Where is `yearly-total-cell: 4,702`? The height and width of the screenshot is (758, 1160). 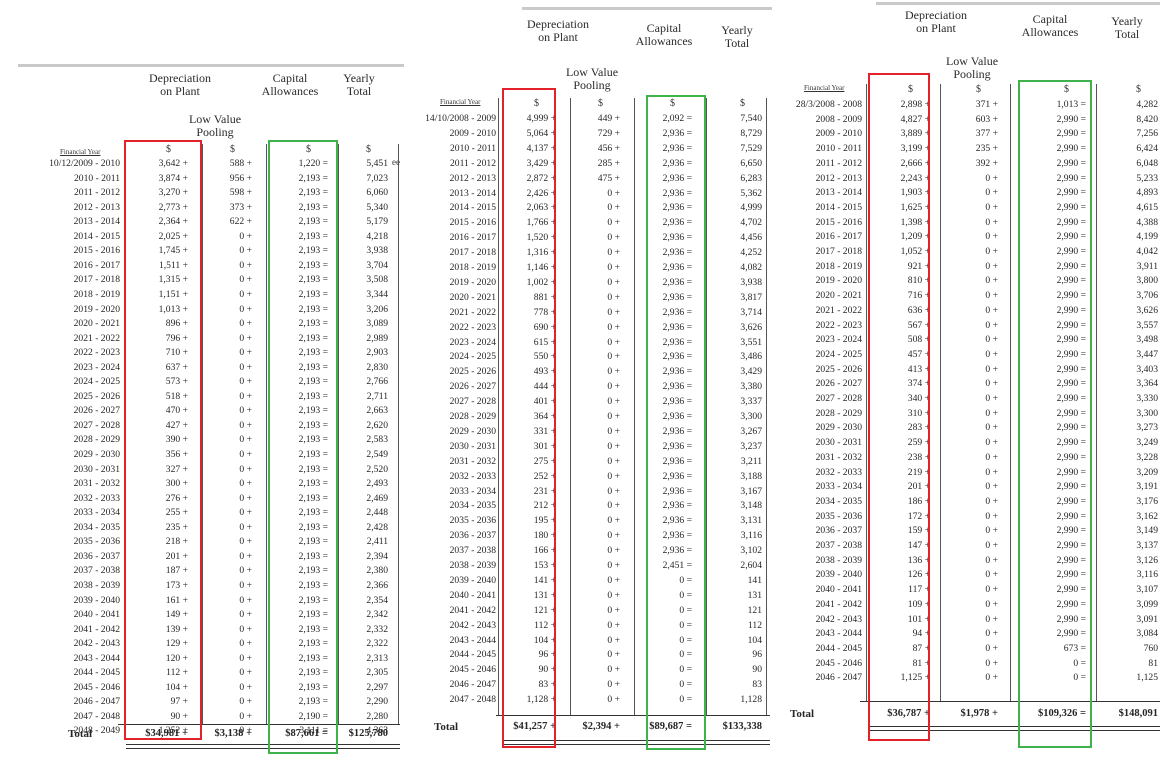
yearly-total-cell: 4,702 is located at coordinates (751, 223).